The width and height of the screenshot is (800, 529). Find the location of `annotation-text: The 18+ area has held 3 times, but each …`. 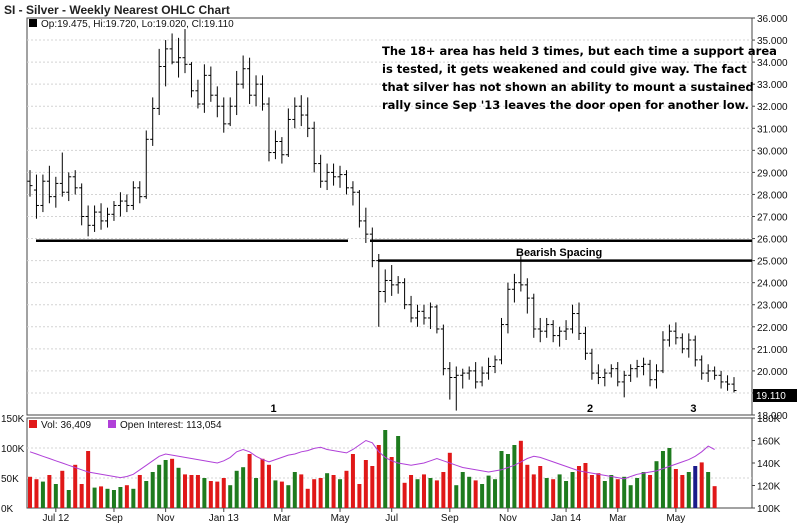

annotation-text: The 18+ area has held 3 times, but each … is located at coordinates (579, 78).